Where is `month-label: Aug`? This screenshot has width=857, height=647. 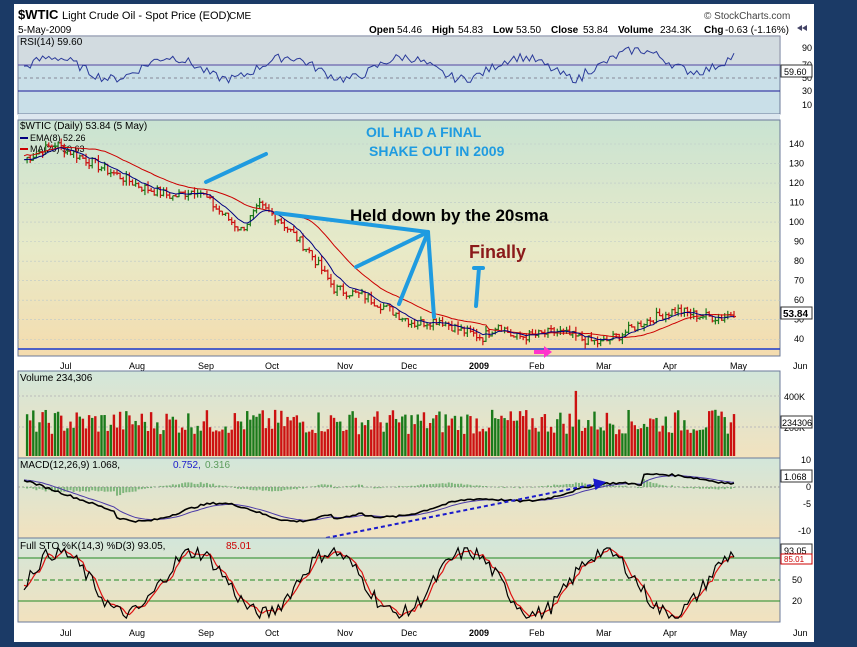
month-label: Aug is located at coordinates (137, 633).